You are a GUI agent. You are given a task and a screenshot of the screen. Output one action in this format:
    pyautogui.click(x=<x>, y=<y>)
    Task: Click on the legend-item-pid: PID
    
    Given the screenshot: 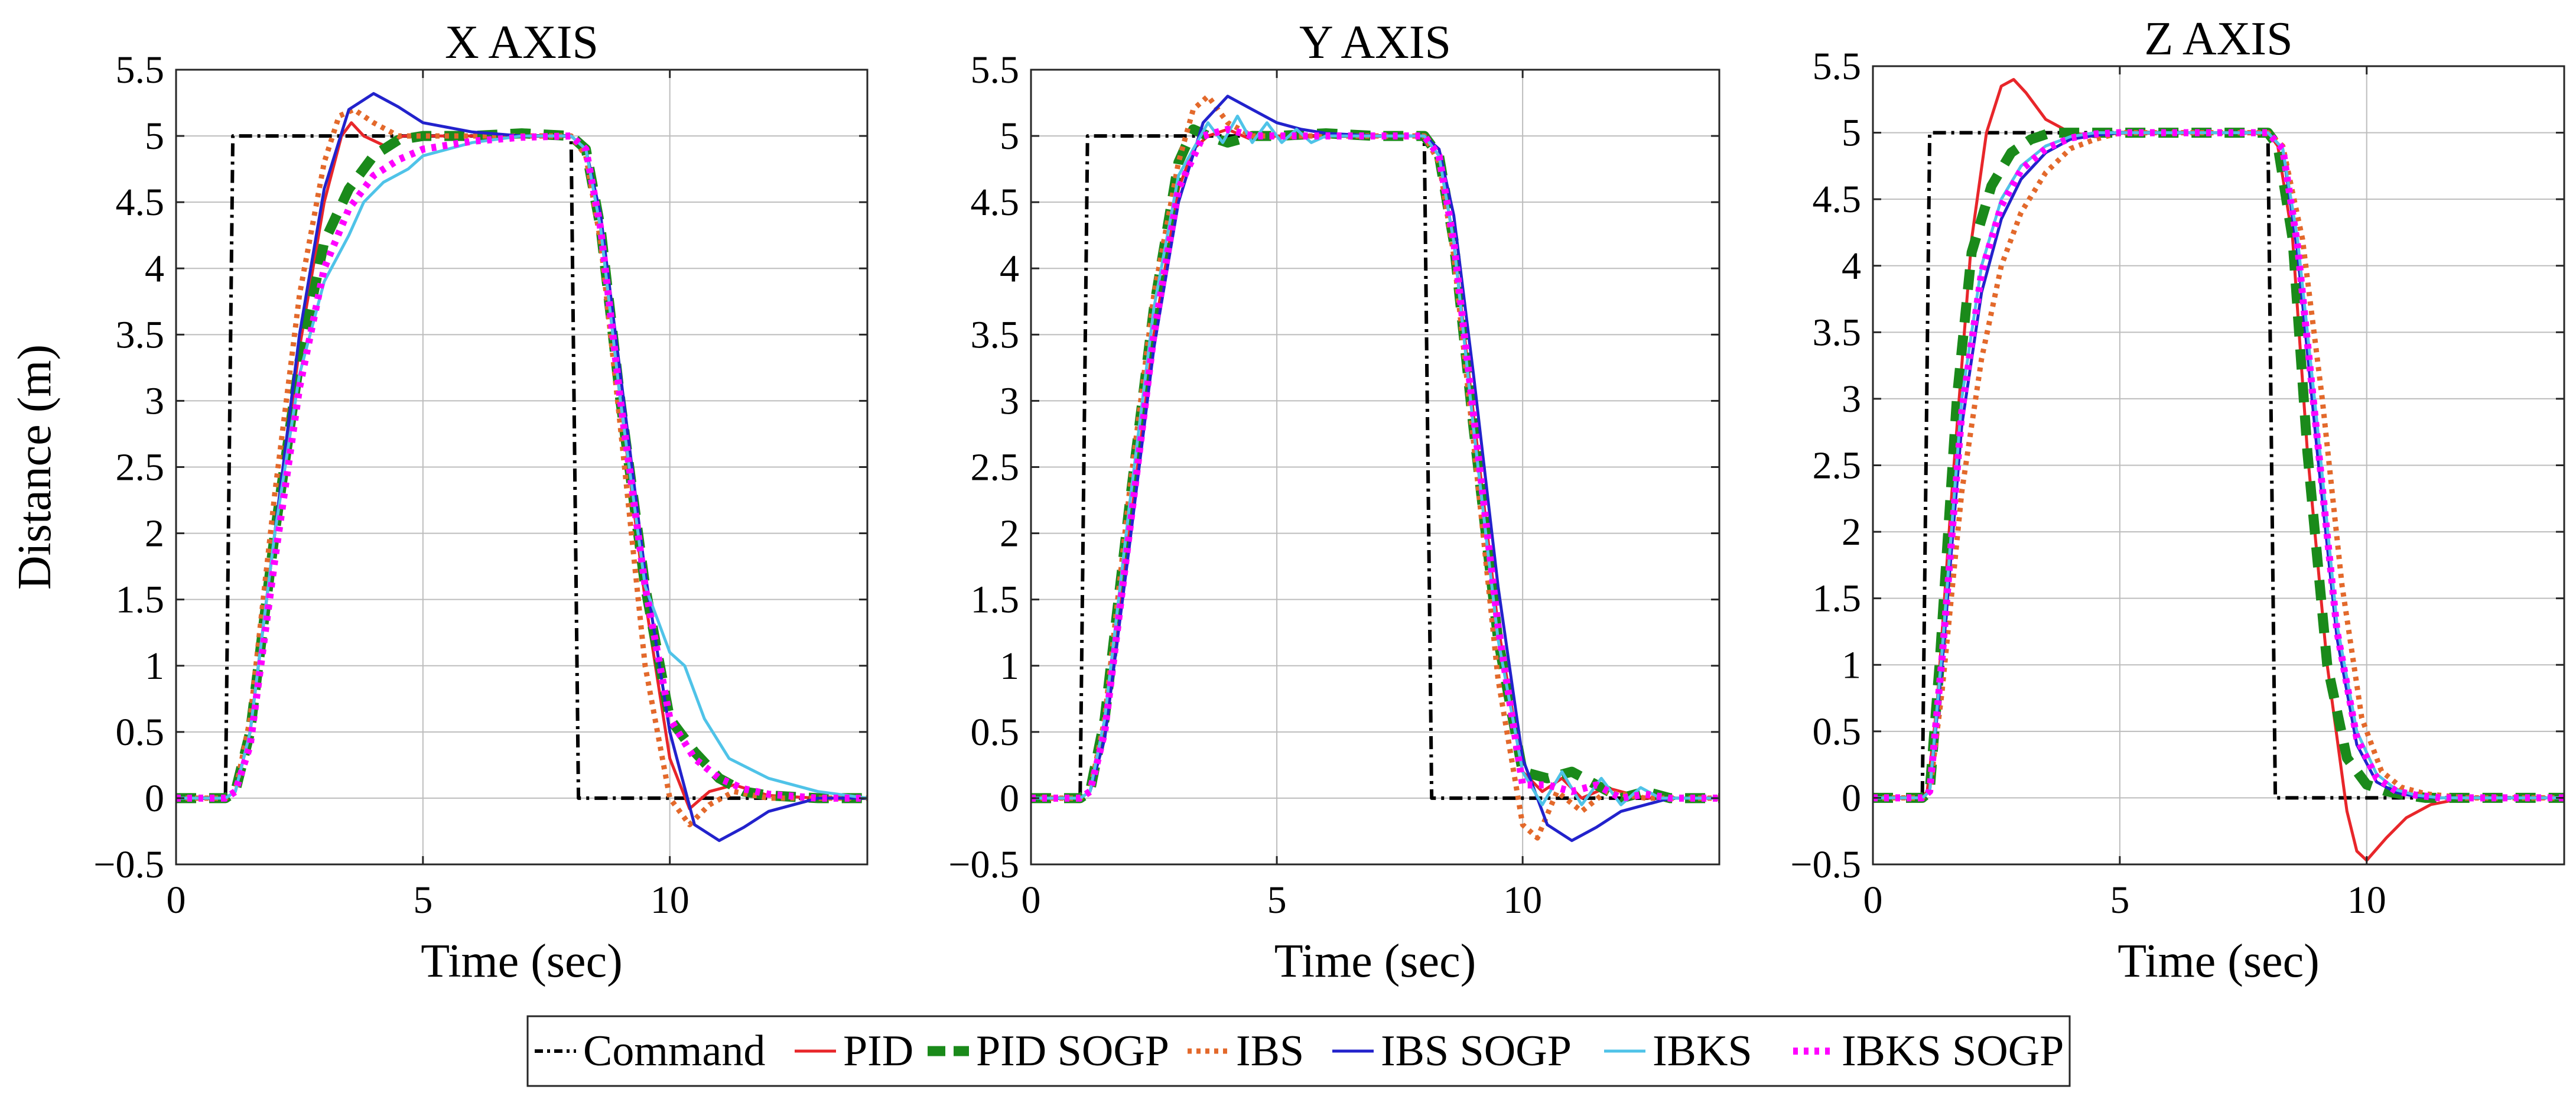 What is the action you would take?
    pyautogui.click(x=854, y=1051)
    